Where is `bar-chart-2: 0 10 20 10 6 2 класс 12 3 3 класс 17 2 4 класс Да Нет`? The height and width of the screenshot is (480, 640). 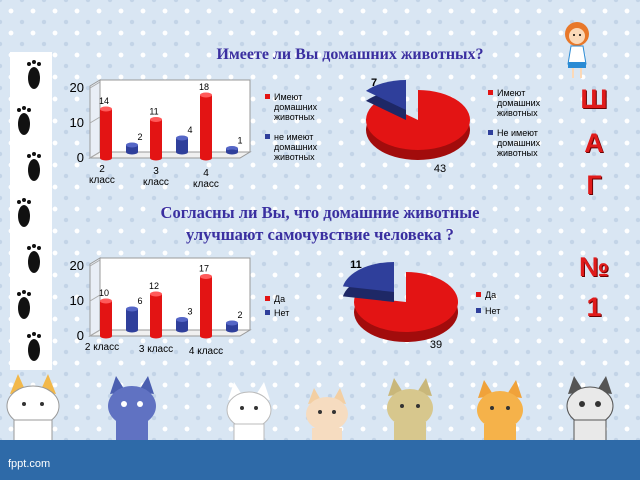 bar-chart-2: 0 10 20 10 6 2 класс 12 3 3 класс 17 2 4 класс Да Нет is located at coordinates (179, 307).